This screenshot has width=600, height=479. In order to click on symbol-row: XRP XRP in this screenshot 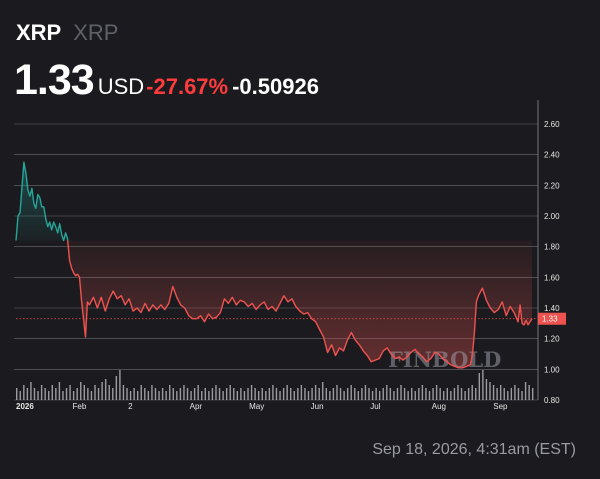, I will do `click(67, 33)`.